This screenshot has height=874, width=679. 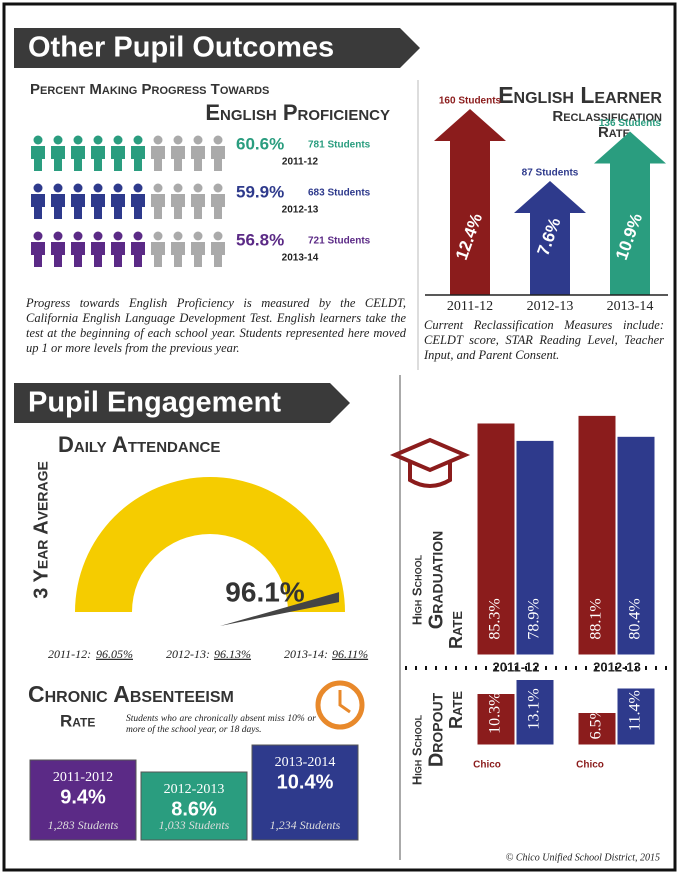 What do you see at coordinates (580, 95) in the screenshot?
I see `chart-title: English Learner` at bounding box center [580, 95].